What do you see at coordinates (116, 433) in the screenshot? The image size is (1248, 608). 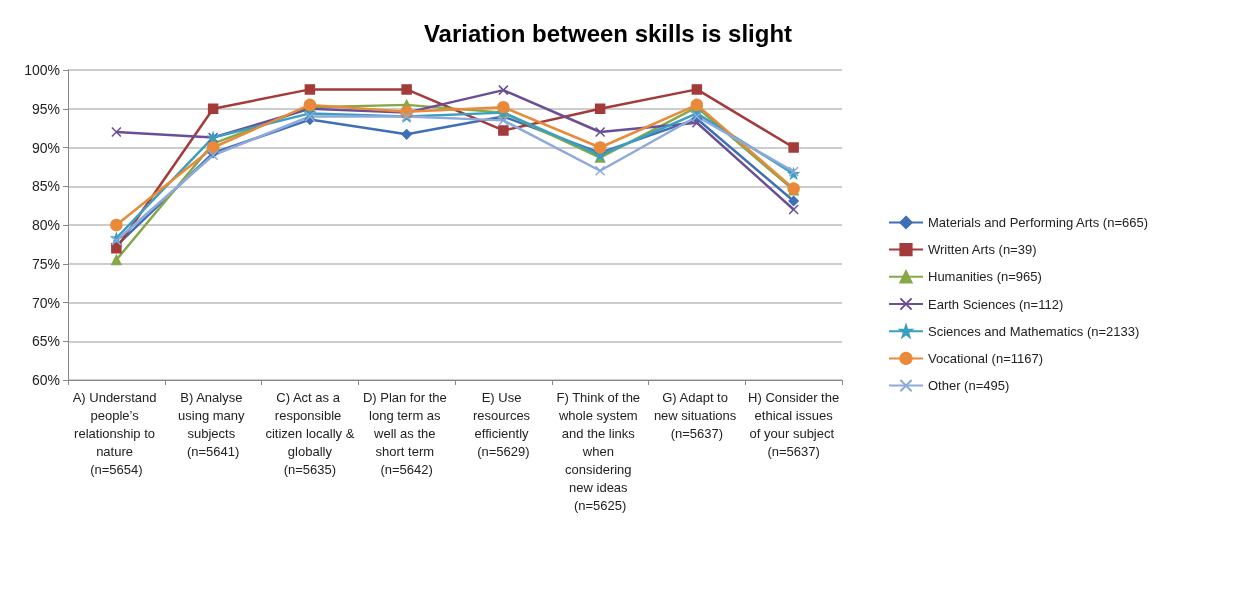 I see `x-tick-label: A) Understand people’s relationship to nature (n=5654)` at bounding box center [116, 433].